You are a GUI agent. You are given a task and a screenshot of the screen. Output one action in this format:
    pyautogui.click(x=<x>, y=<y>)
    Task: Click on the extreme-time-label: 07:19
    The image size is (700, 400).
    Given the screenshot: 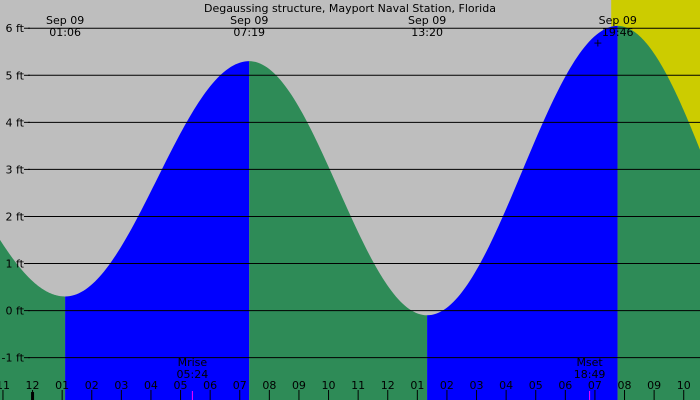 What is the action you would take?
    pyautogui.click(x=249, y=32)
    